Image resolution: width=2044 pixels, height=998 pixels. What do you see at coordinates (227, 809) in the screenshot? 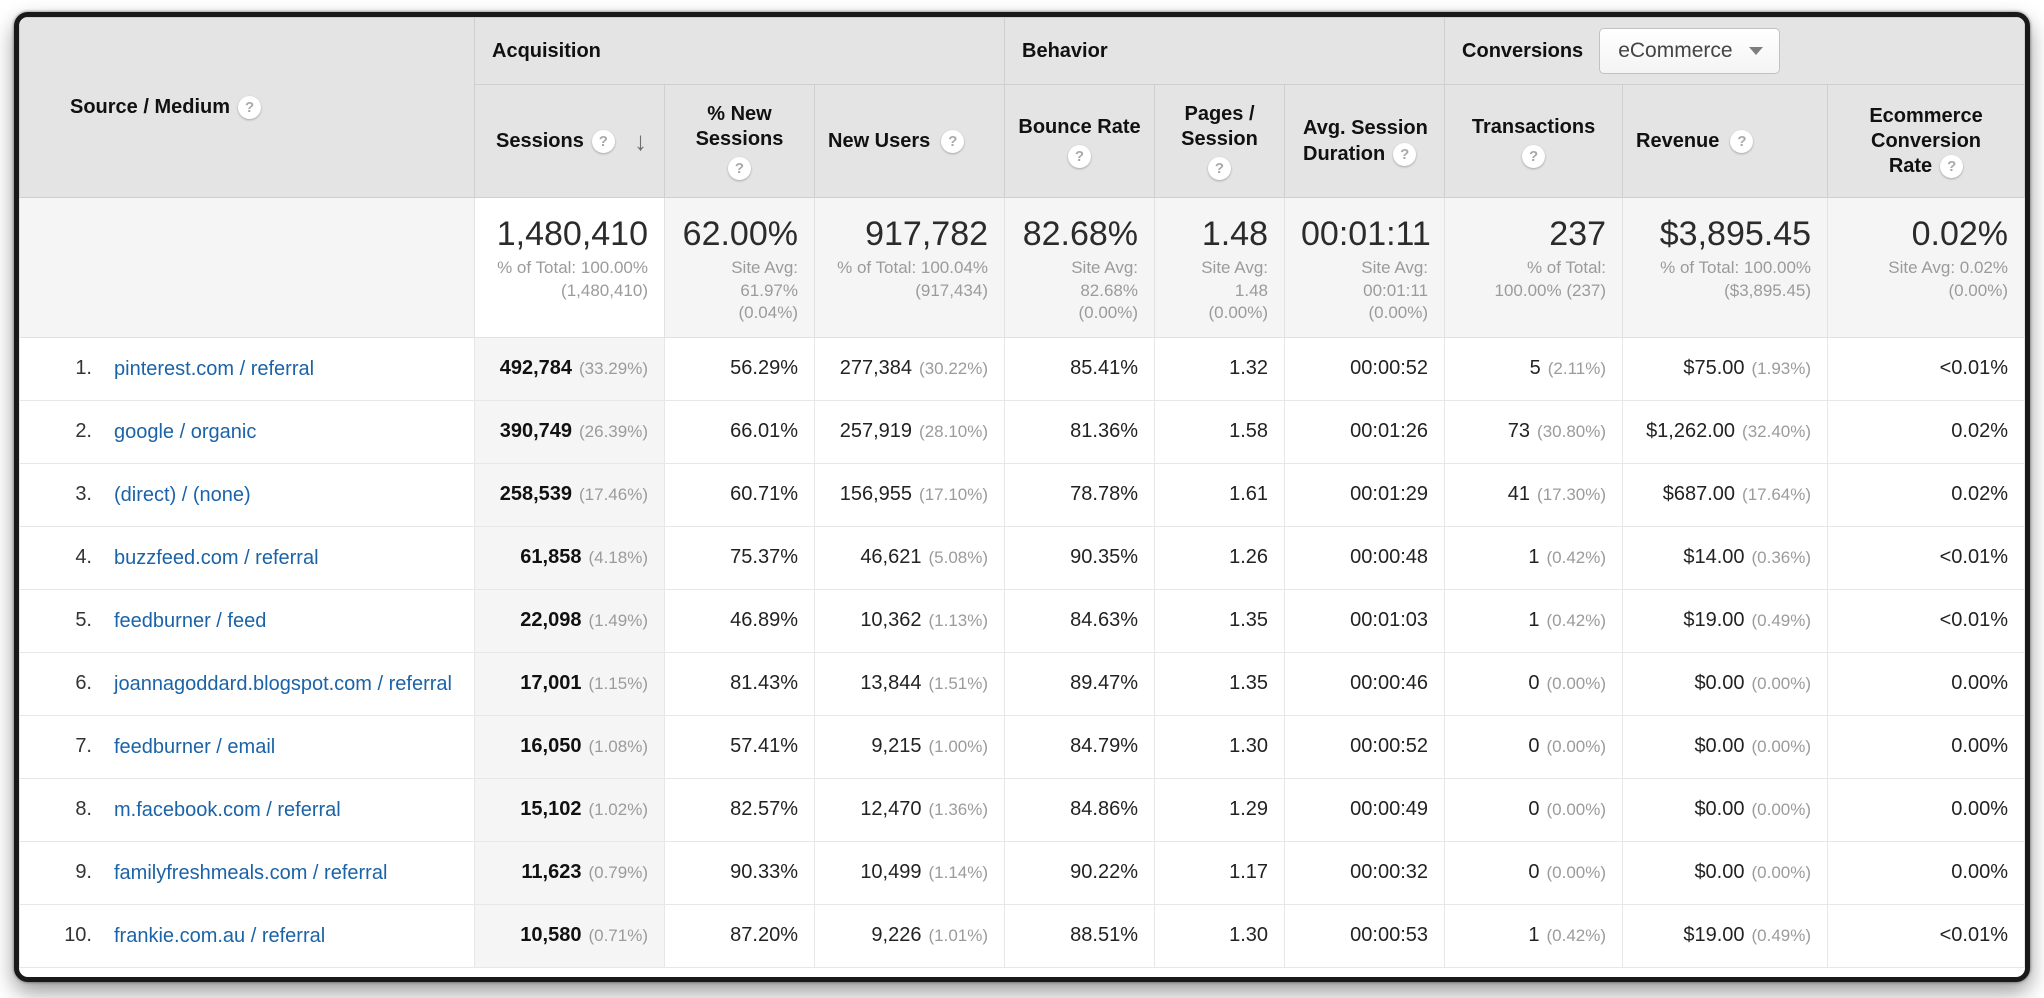
I see `source-medium-link: m.facebook.com / referral` at bounding box center [227, 809].